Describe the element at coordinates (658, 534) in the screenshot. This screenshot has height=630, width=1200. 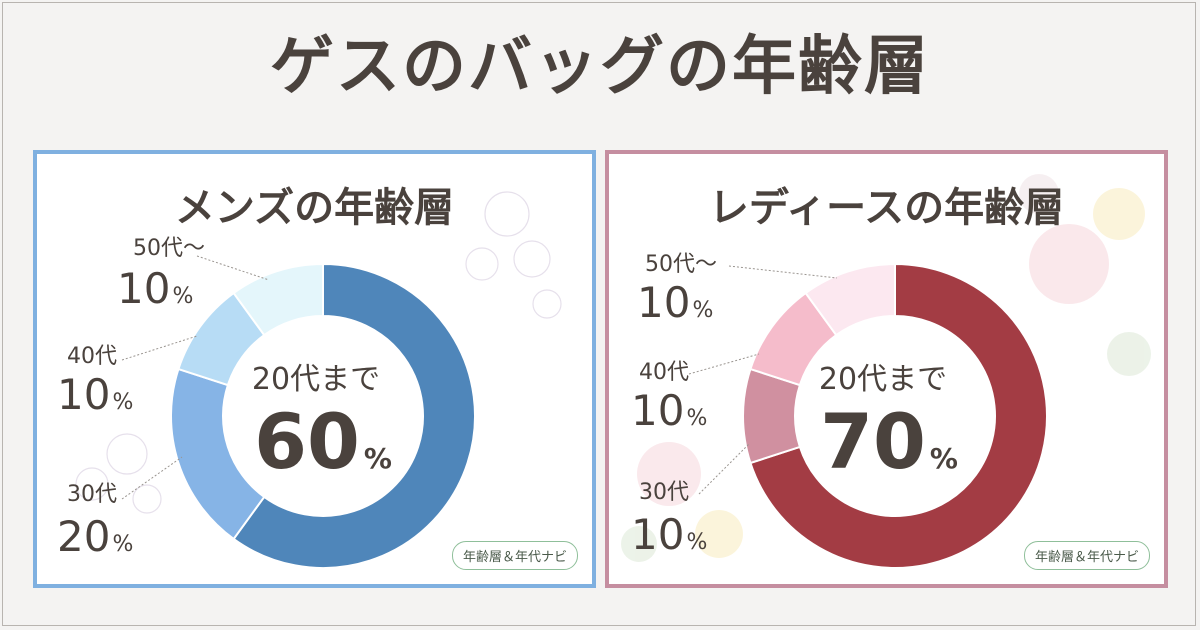
I see `womens-value-30s-number: 10` at that location.